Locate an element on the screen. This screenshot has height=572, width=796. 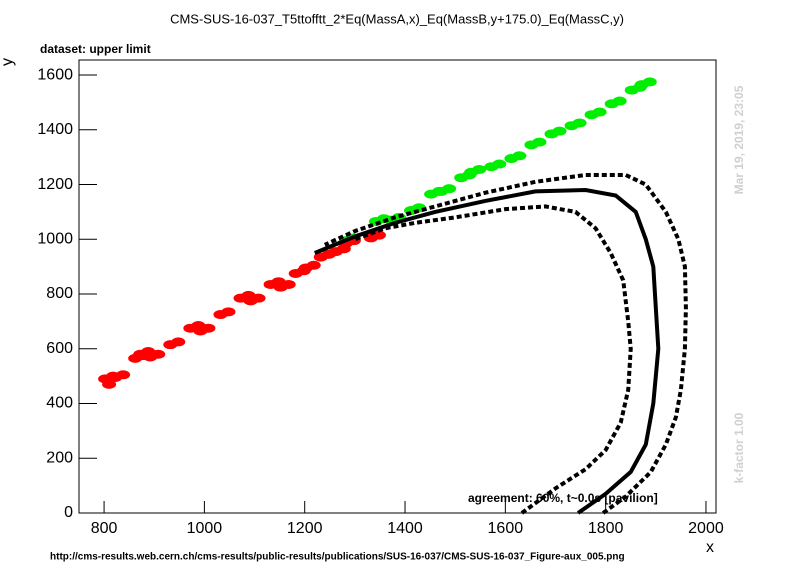
x-tick-label: 1600 is located at coordinates (506, 528).